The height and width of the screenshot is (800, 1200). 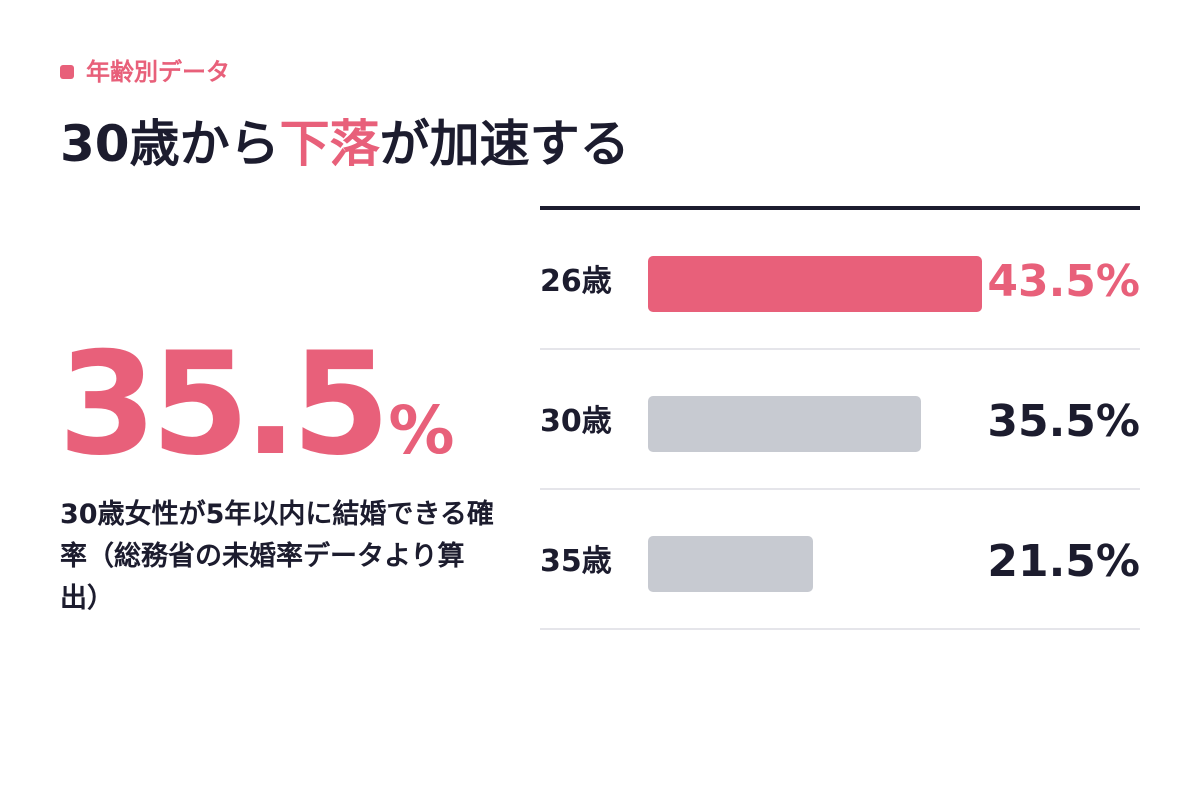 I want to click on value-label: 21.5%, so click(x=1063, y=561).